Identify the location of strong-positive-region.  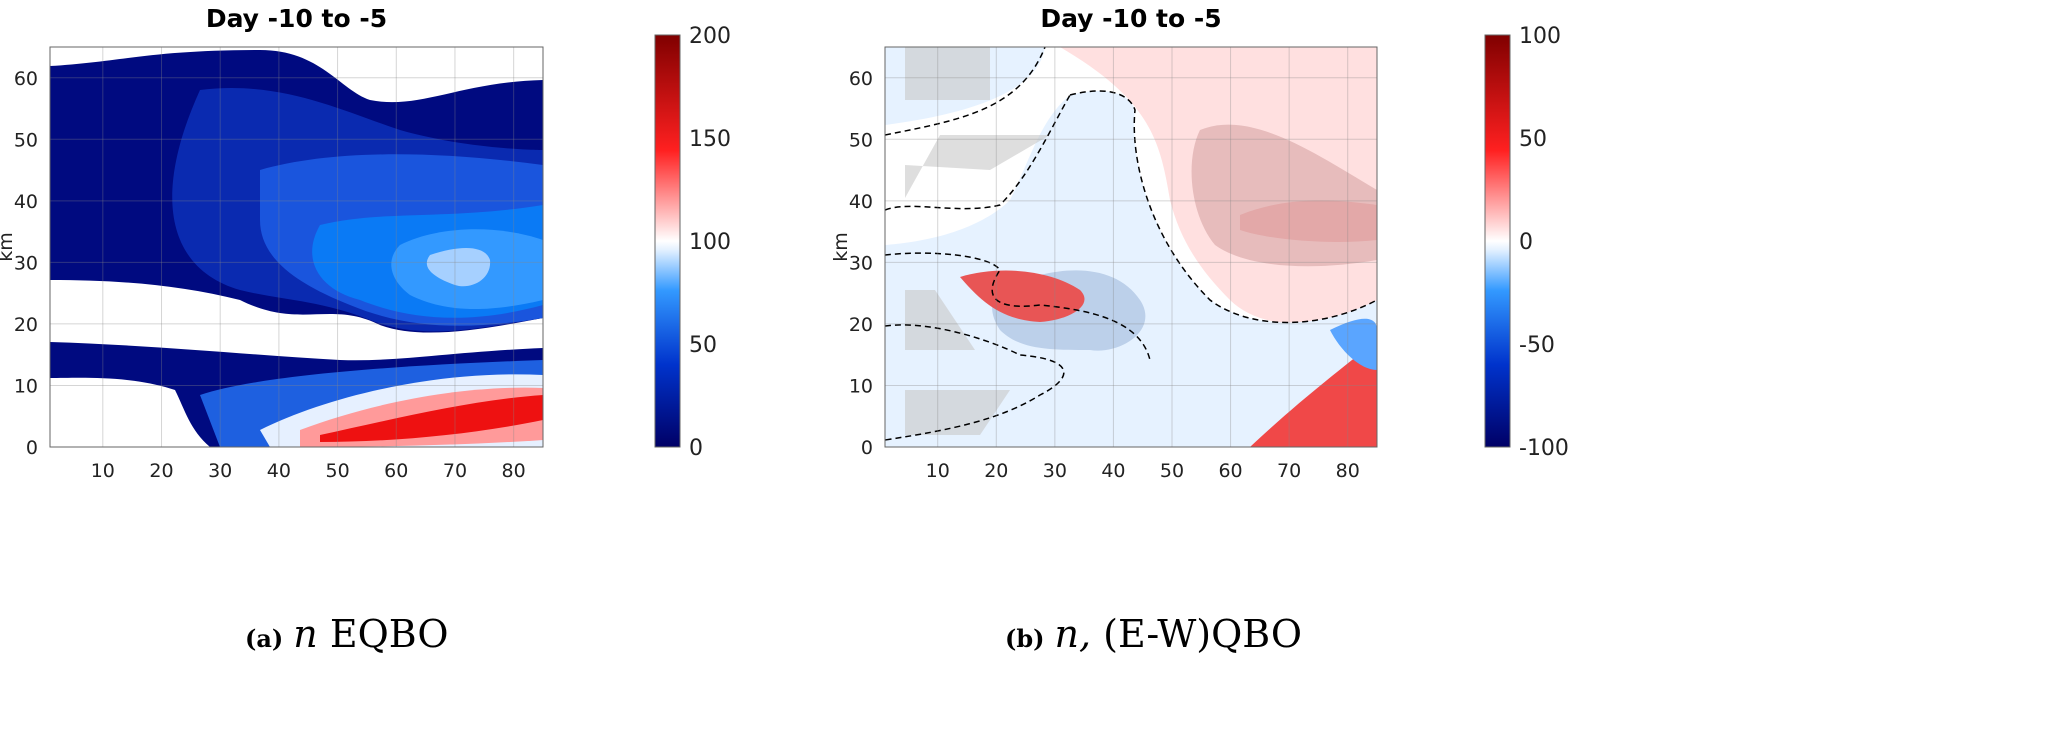
(1022, 296).